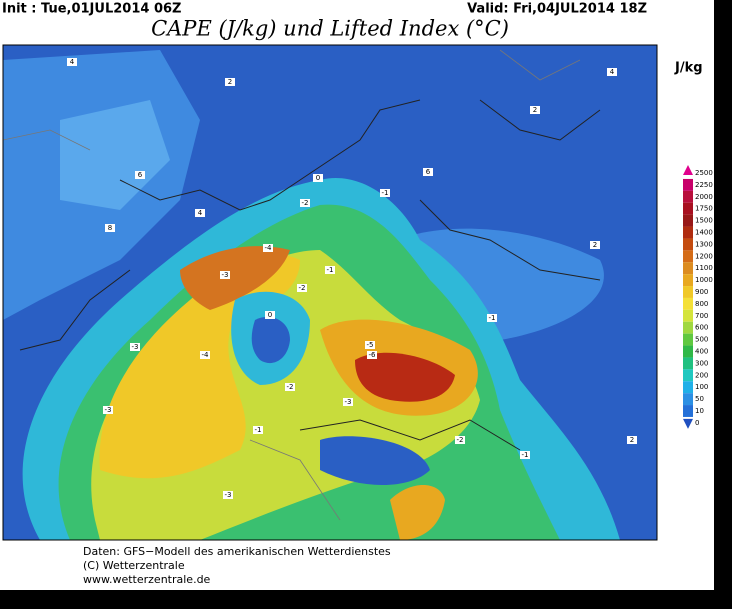 This screenshot has width=732, height=609. What do you see at coordinates (701, 387) in the screenshot?
I see `colorbar-label: 100` at bounding box center [701, 387].